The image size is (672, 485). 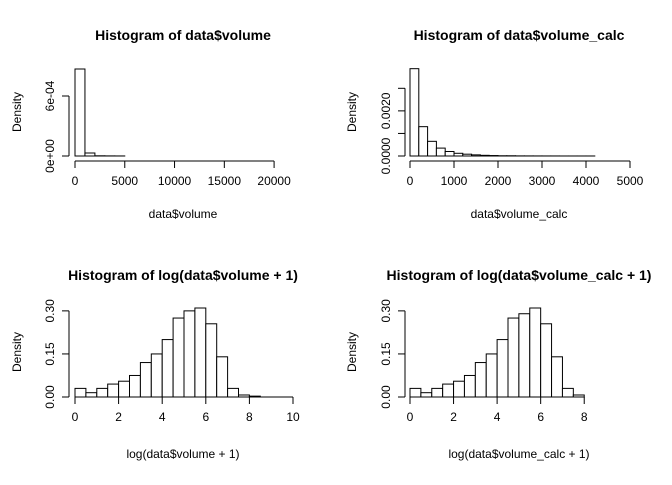 I want to click on y-tick-label: 0.0020, so click(x=386, y=110).